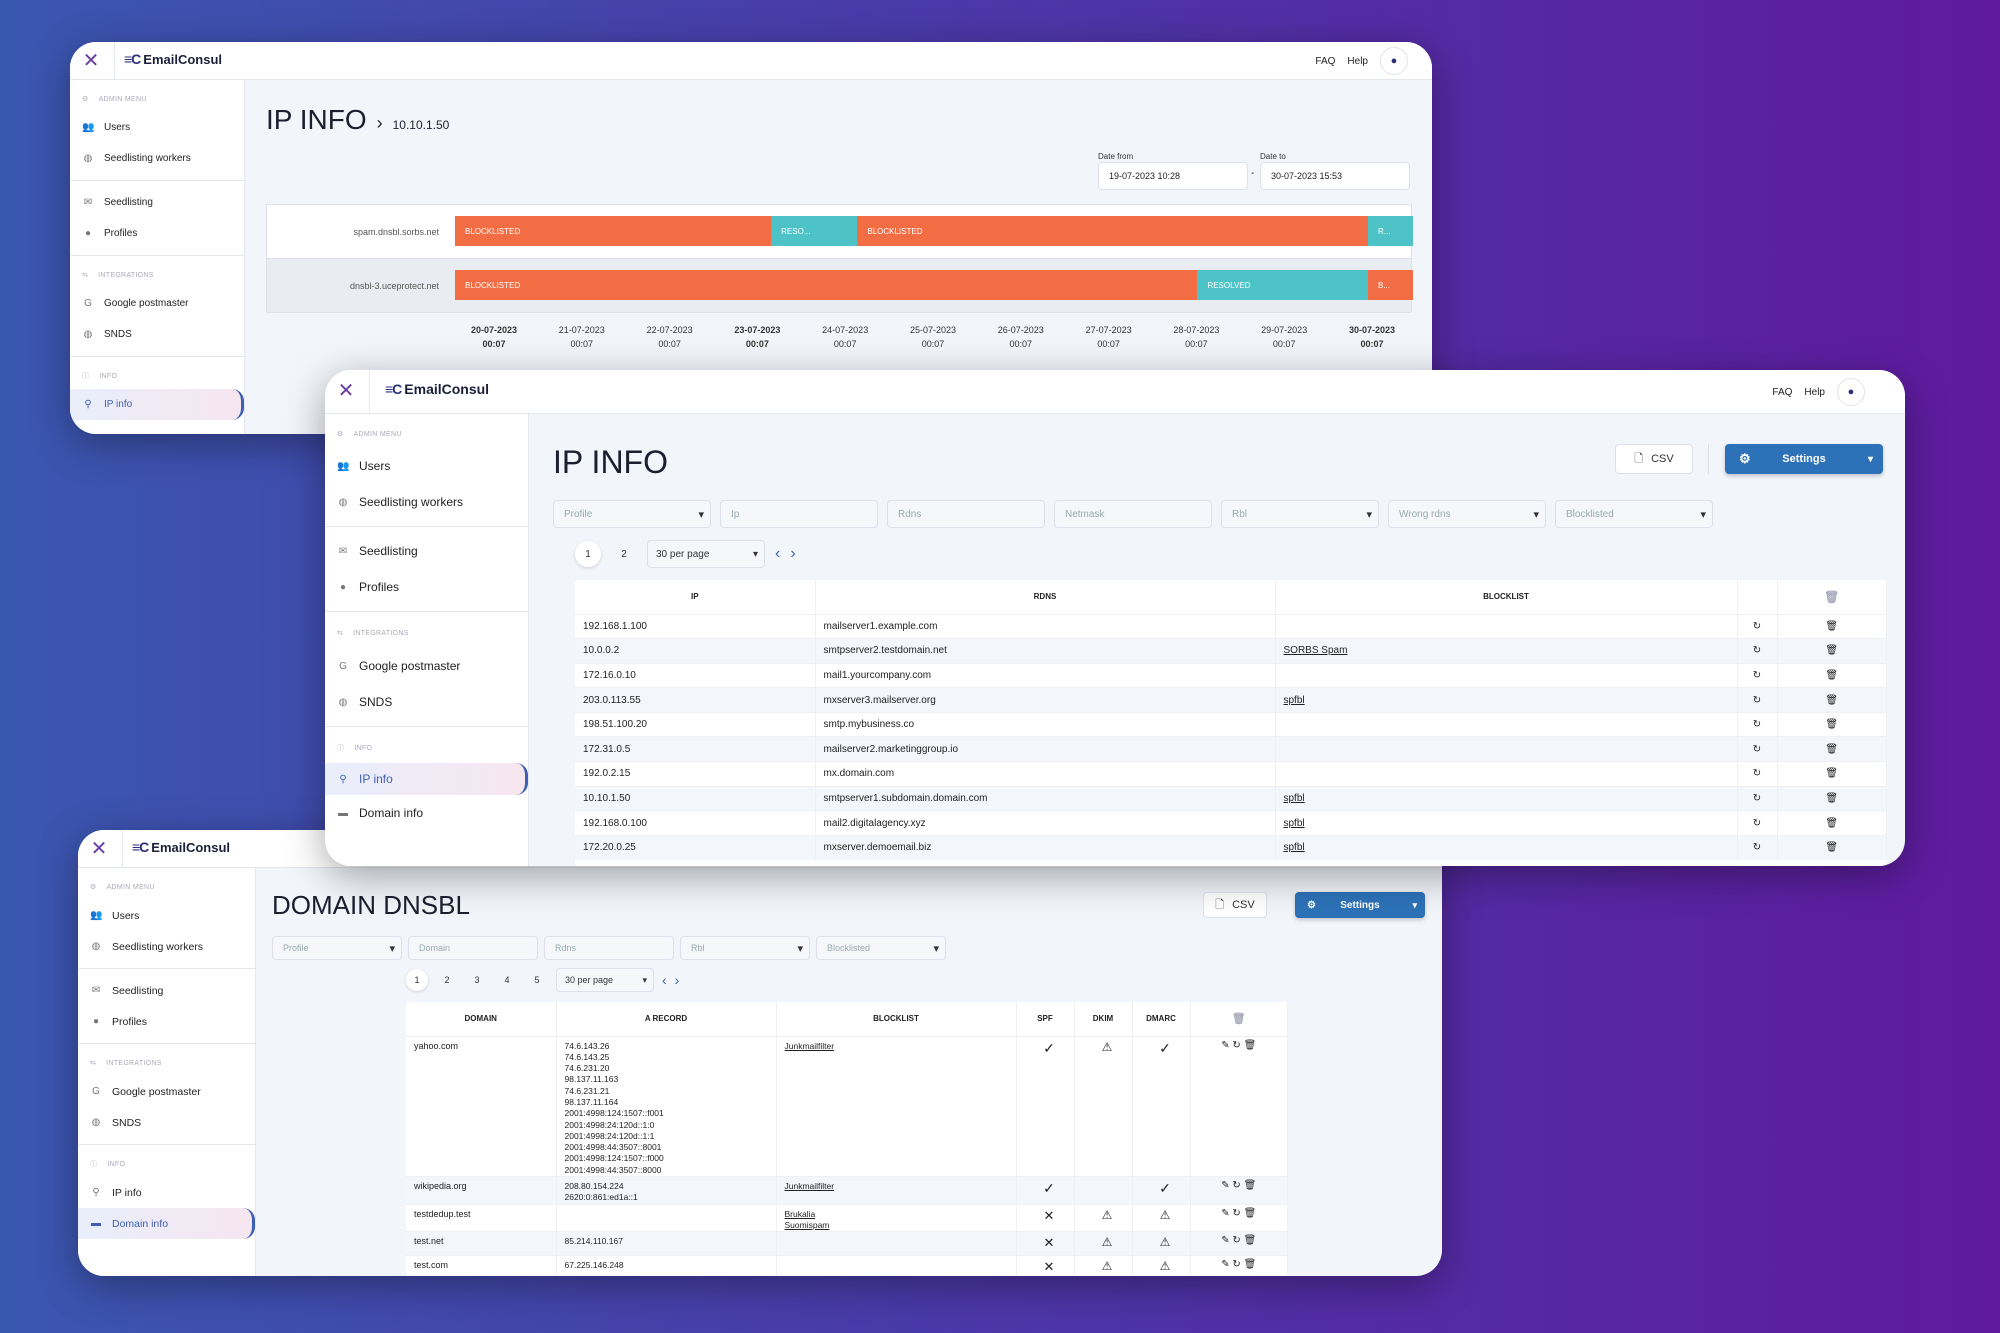 This screenshot has width=2000, height=1333. What do you see at coordinates (1231, 675) in the screenshot?
I see `table-row: 172.16.0.10 mail1.yourcompany.com ↻ 🗑` at bounding box center [1231, 675].